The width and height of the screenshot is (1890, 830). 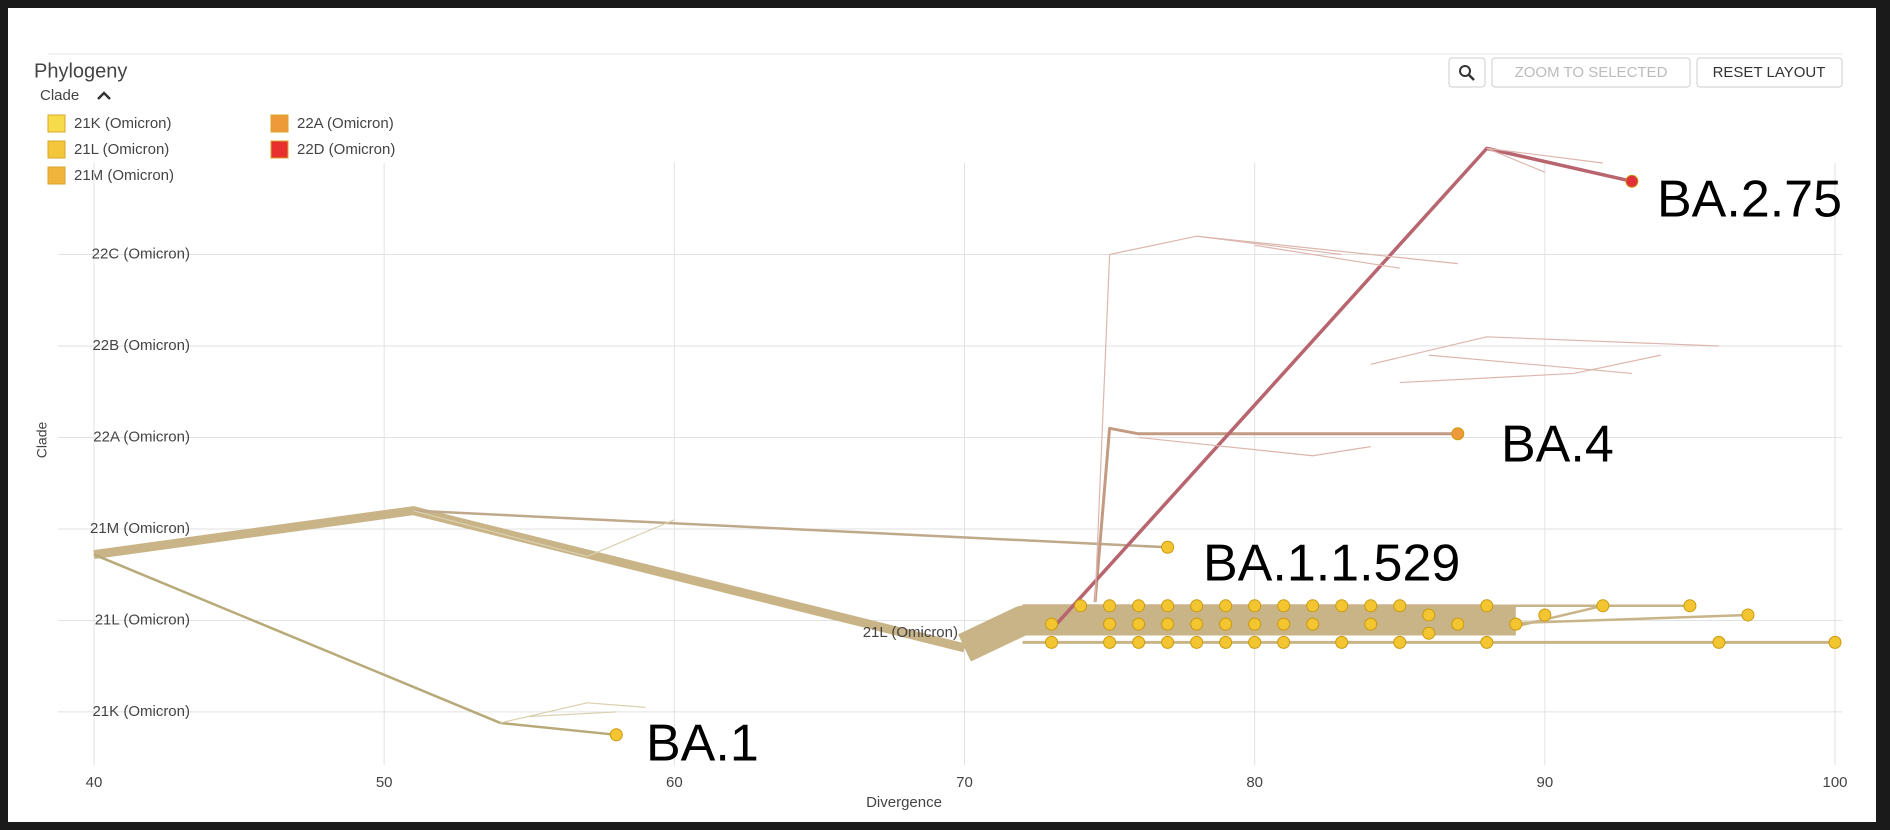 What do you see at coordinates (702, 744) in the screenshot?
I see `annotation: BA.1` at bounding box center [702, 744].